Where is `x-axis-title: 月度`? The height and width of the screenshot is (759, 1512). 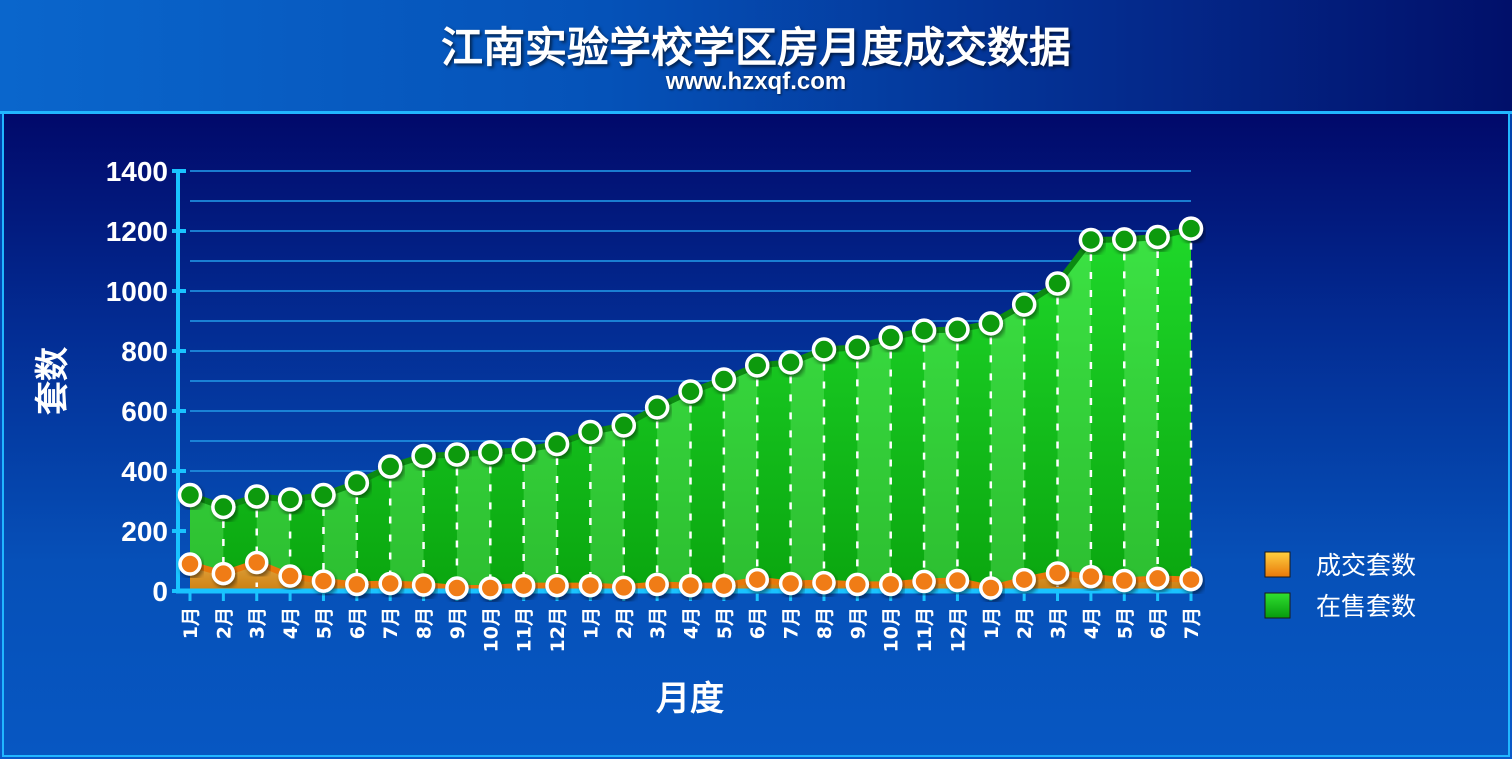
x-axis-title: 月度 is located at coordinates (690, 699).